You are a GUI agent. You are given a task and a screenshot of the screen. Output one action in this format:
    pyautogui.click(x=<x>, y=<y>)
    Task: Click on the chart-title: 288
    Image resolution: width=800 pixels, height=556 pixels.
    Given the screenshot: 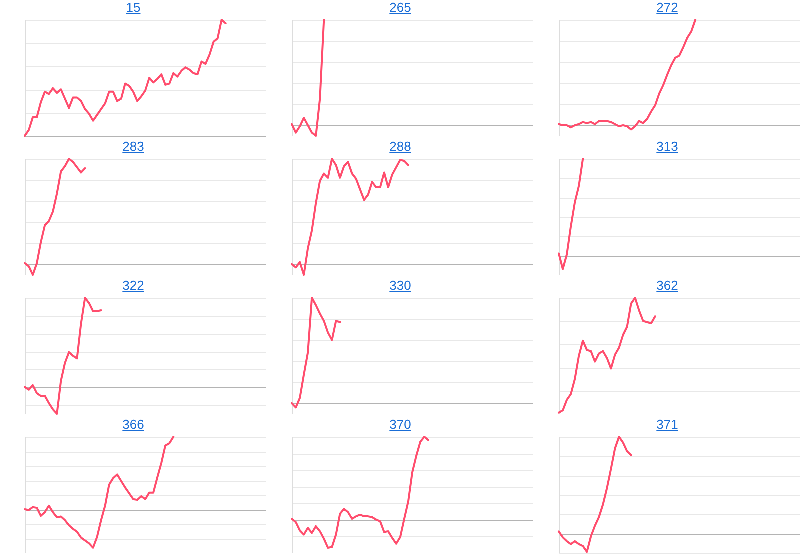 What is the action you would take?
    pyautogui.click(x=401, y=146)
    